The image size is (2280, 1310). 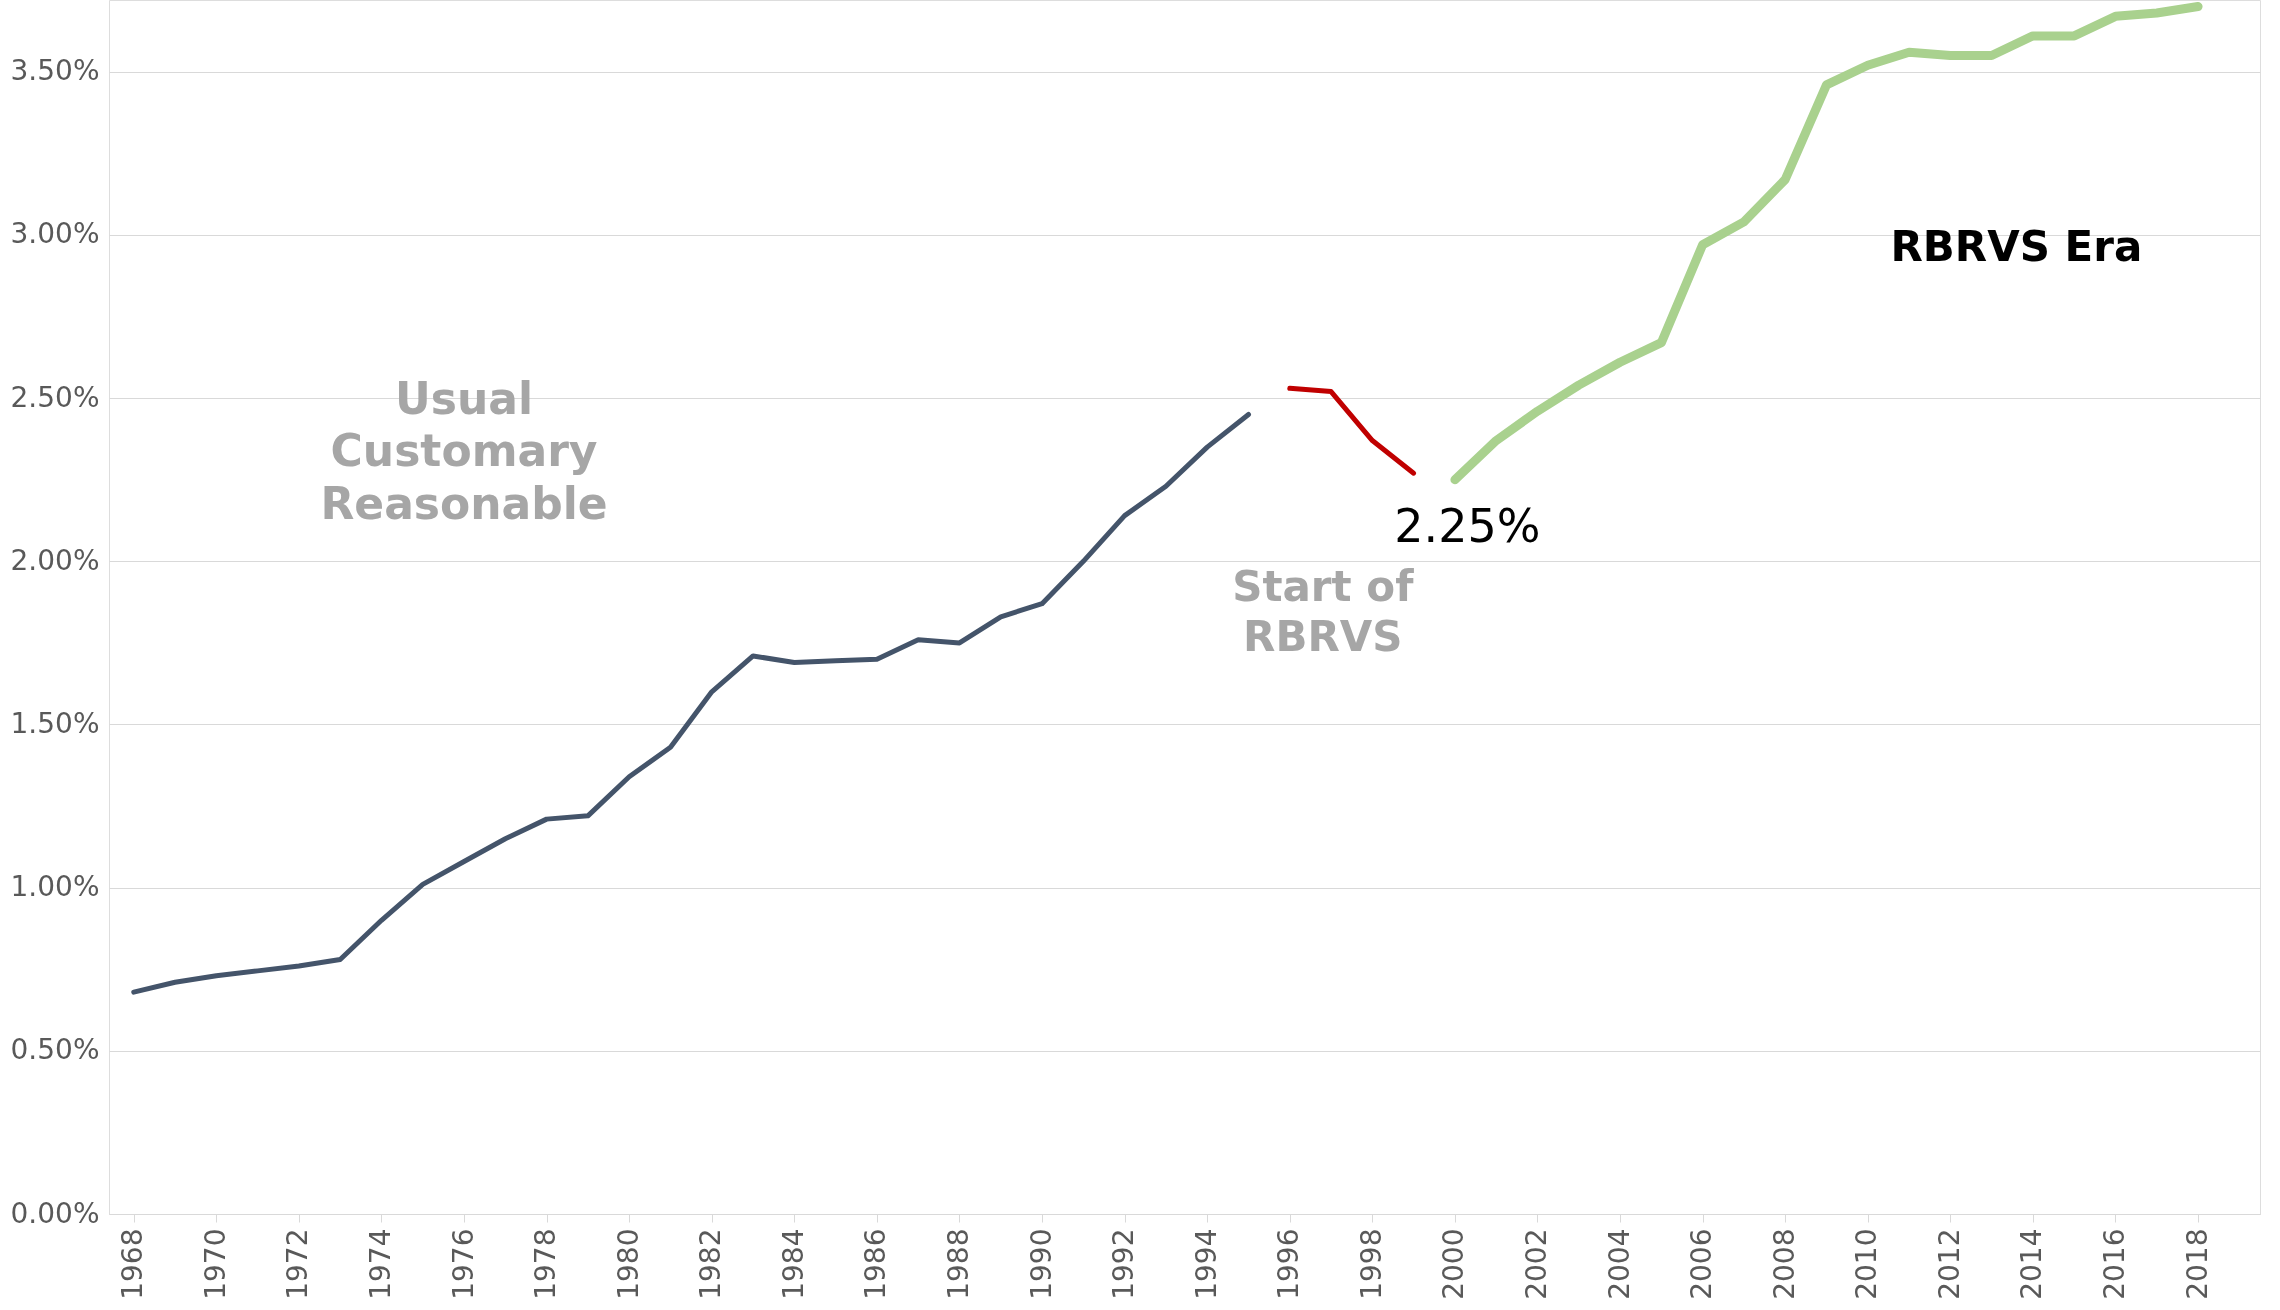 What do you see at coordinates (1371, 1264) in the screenshot?
I see `x-tick-label: 1998` at bounding box center [1371, 1264].